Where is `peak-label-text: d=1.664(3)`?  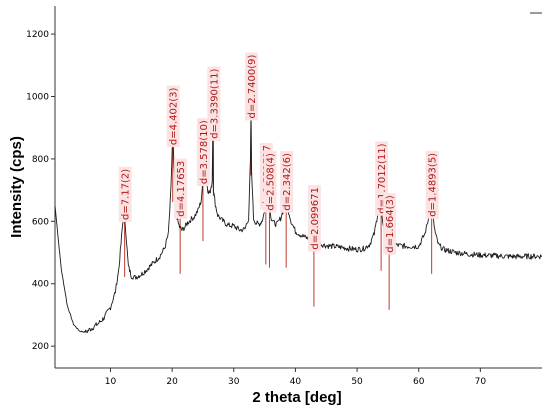
peak-label-text: d=1.664(3) is located at coordinates (390, 224).